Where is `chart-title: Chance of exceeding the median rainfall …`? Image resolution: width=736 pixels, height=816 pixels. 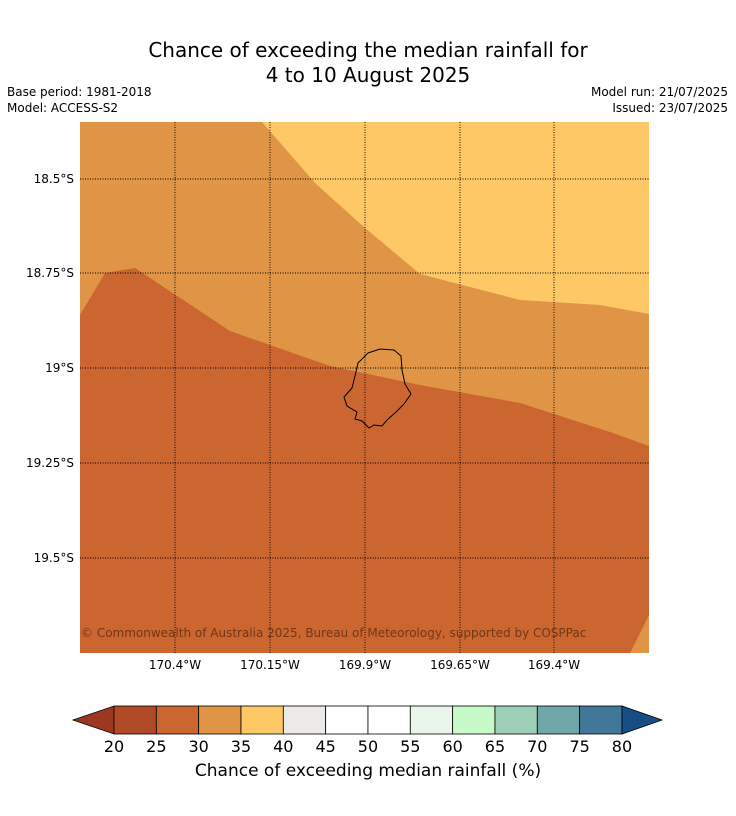 chart-title: Chance of exceeding the median rainfall … is located at coordinates (368, 63).